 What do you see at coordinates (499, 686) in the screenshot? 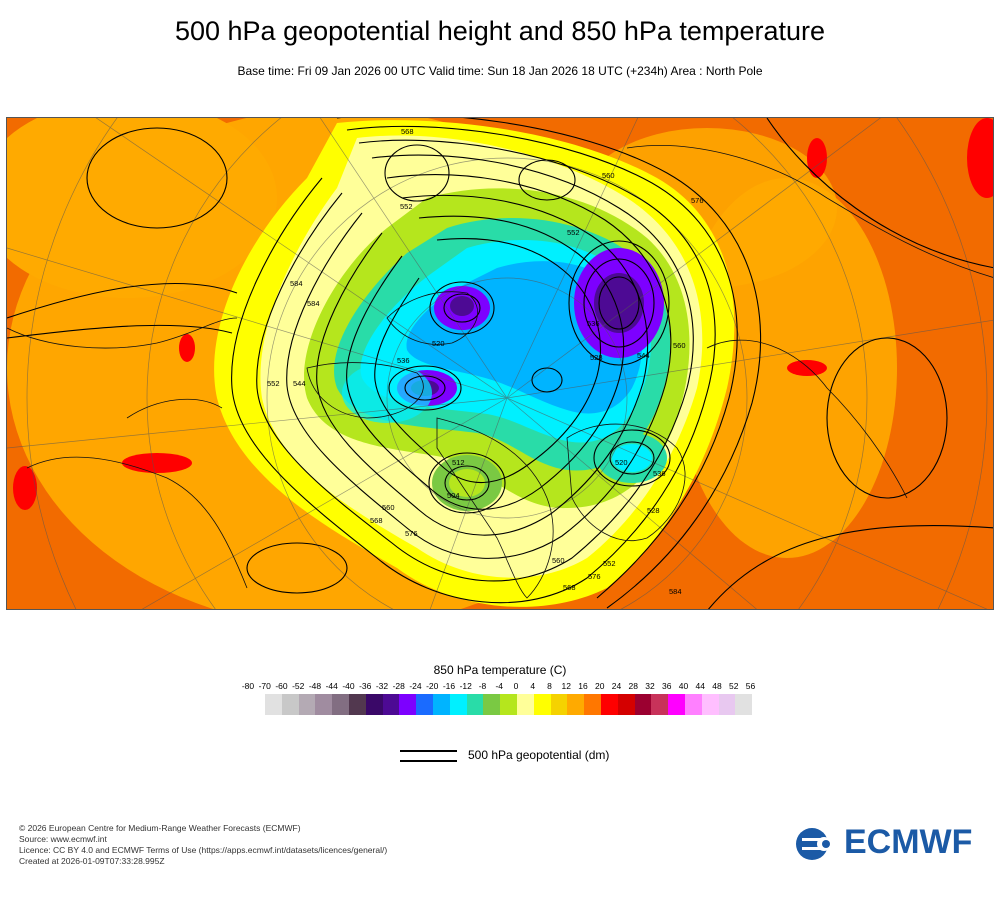
I see `colorbar-tick-label: -4` at bounding box center [499, 686].